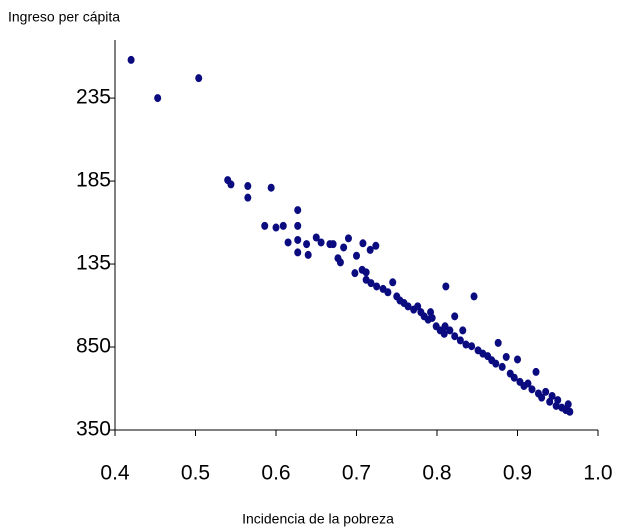 This screenshot has width=623, height=531. What do you see at coordinates (93, 429) in the screenshot?
I see `y-tick-label: 350` at bounding box center [93, 429].